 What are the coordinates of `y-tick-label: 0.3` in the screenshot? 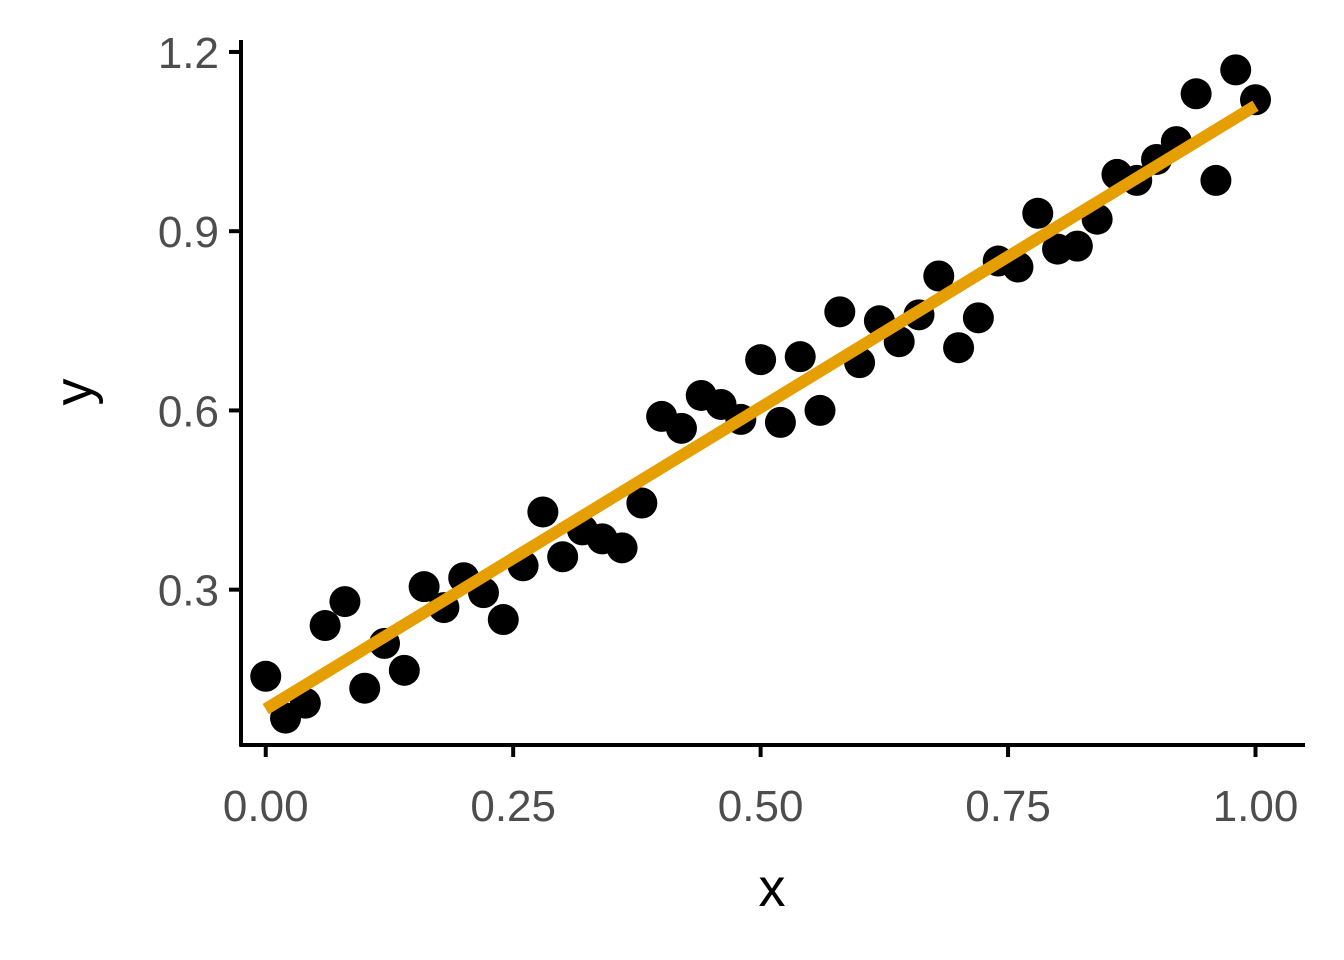 It's located at (188, 591).